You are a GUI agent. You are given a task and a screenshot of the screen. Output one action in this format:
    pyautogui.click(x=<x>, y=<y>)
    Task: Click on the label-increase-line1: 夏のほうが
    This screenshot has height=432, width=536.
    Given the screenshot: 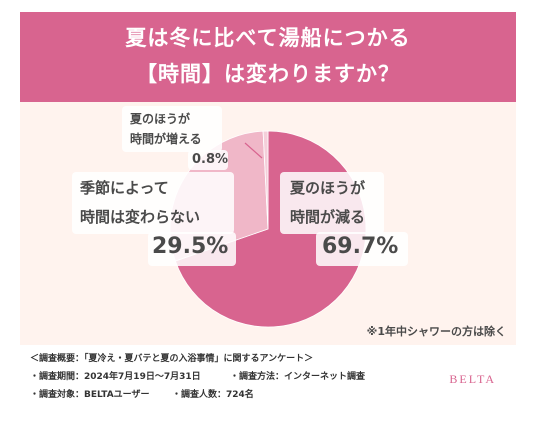 What is the action you would take?
    pyautogui.click(x=160, y=119)
    